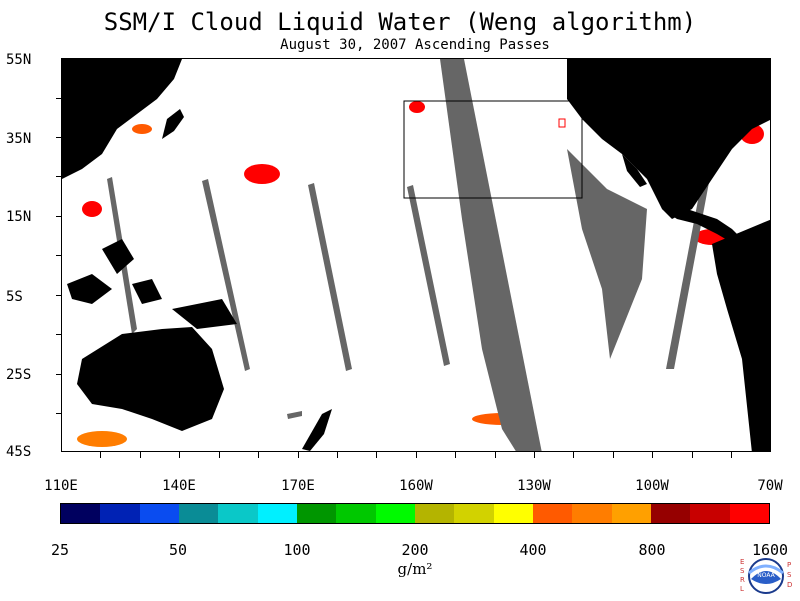 The image size is (800, 601). I want to click on noaa-logo: NOAA E S R L P S D, so click(766, 576).